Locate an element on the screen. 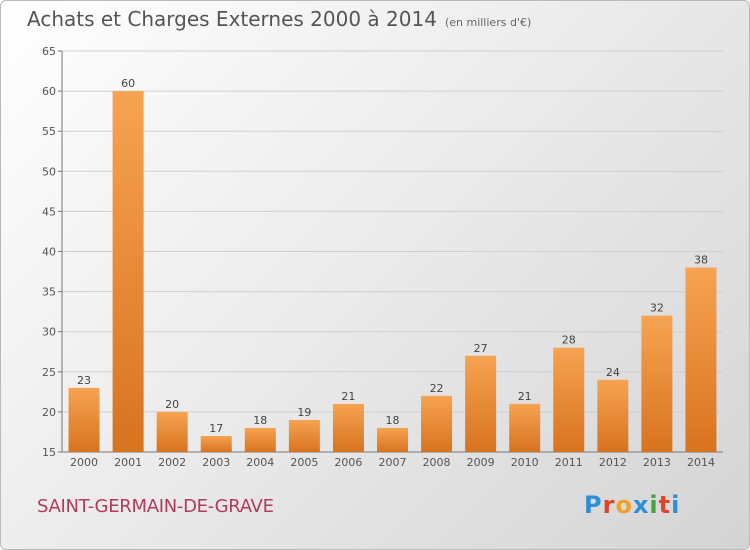 The height and width of the screenshot is (550, 750). logo-letter: r is located at coordinates (609, 505).